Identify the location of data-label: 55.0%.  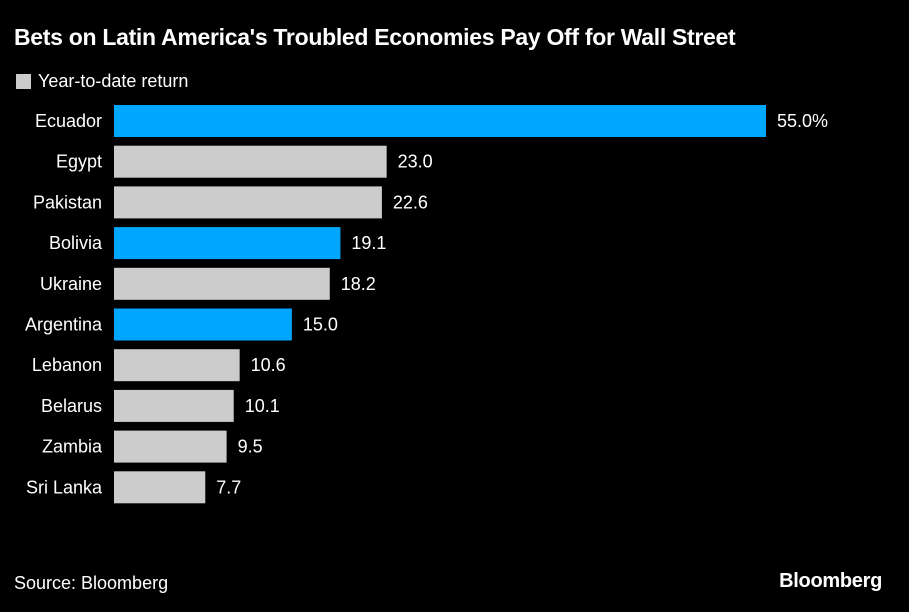
(802, 121).